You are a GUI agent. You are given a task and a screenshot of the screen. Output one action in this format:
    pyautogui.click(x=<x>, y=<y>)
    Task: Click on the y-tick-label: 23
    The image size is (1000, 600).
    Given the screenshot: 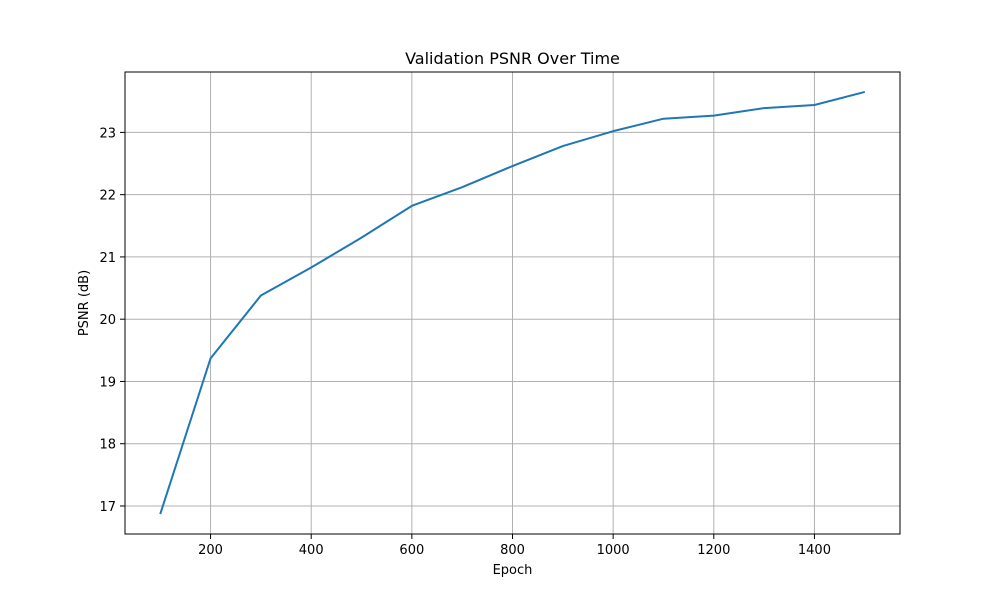 What is the action you would take?
    pyautogui.click(x=107, y=133)
    